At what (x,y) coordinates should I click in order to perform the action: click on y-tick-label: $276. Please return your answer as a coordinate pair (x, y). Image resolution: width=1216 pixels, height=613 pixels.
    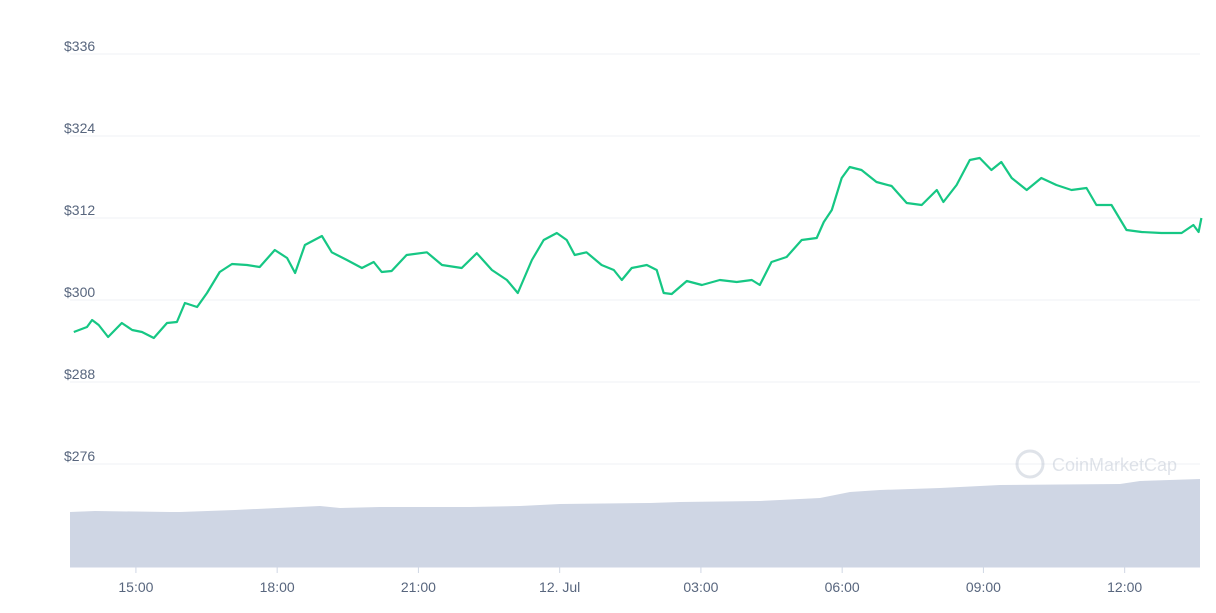
    Looking at the image, I should click on (79, 456).